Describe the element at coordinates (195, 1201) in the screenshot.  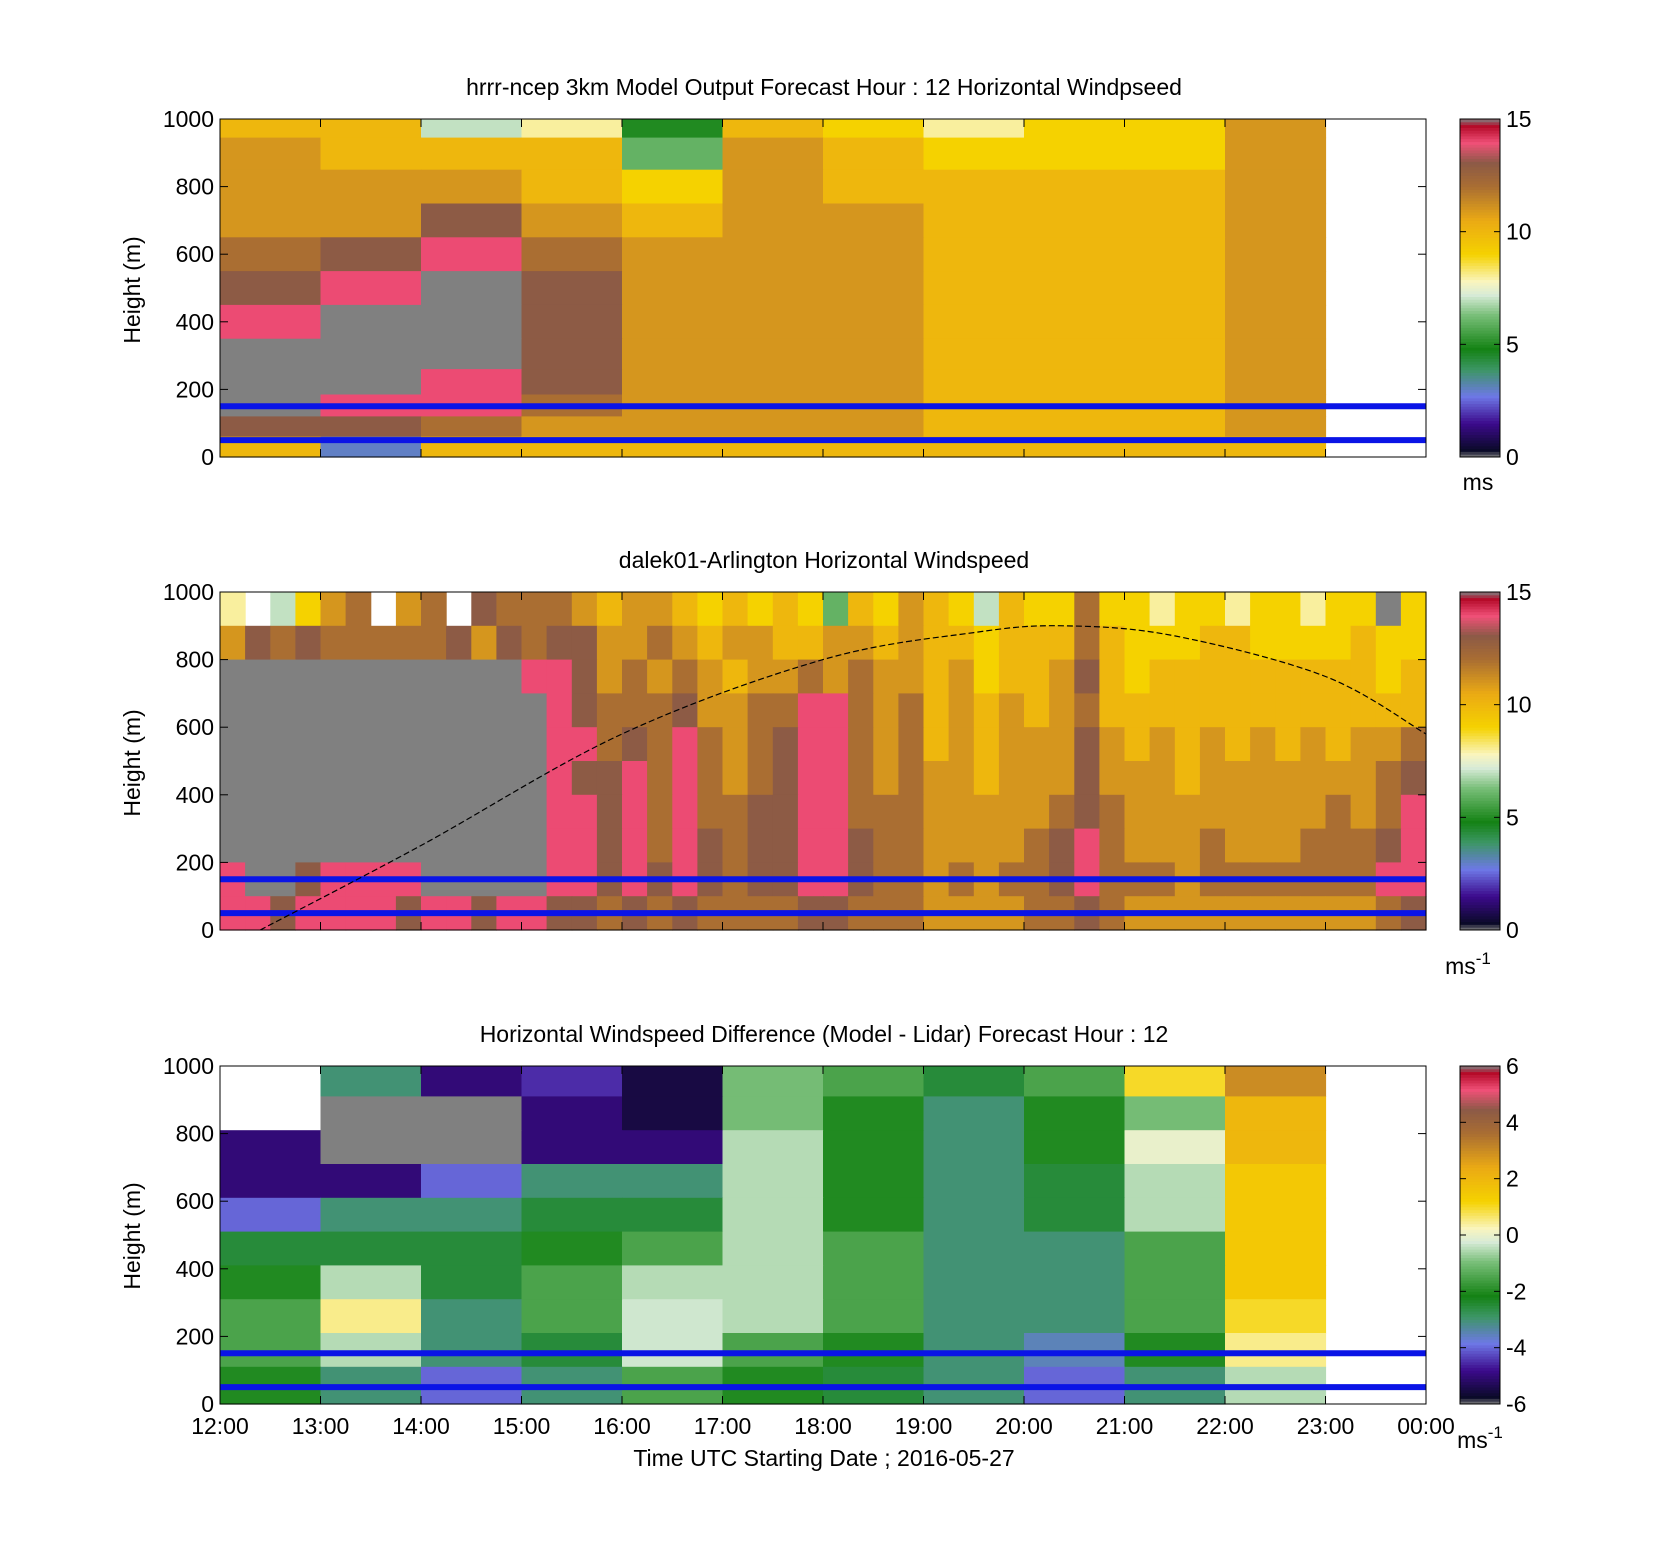
I see `y-tick-label: 600` at that location.